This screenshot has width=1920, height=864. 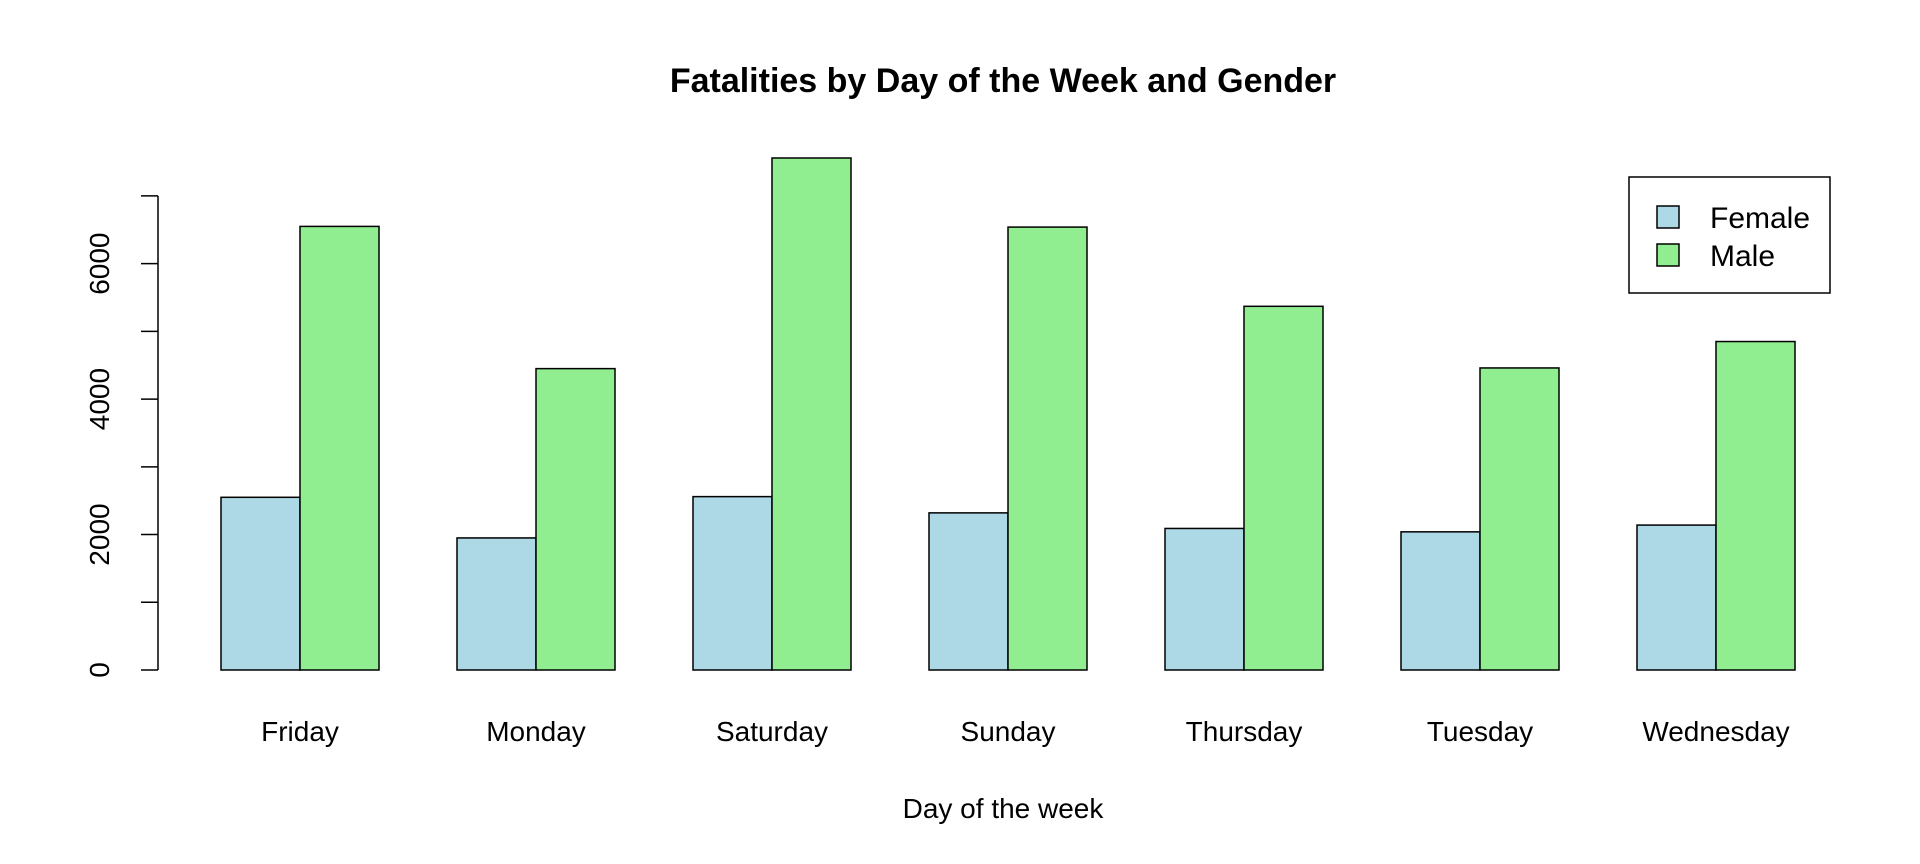 What do you see at coordinates (811, 414) in the screenshot?
I see `bar-male-saturday` at bounding box center [811, 414].